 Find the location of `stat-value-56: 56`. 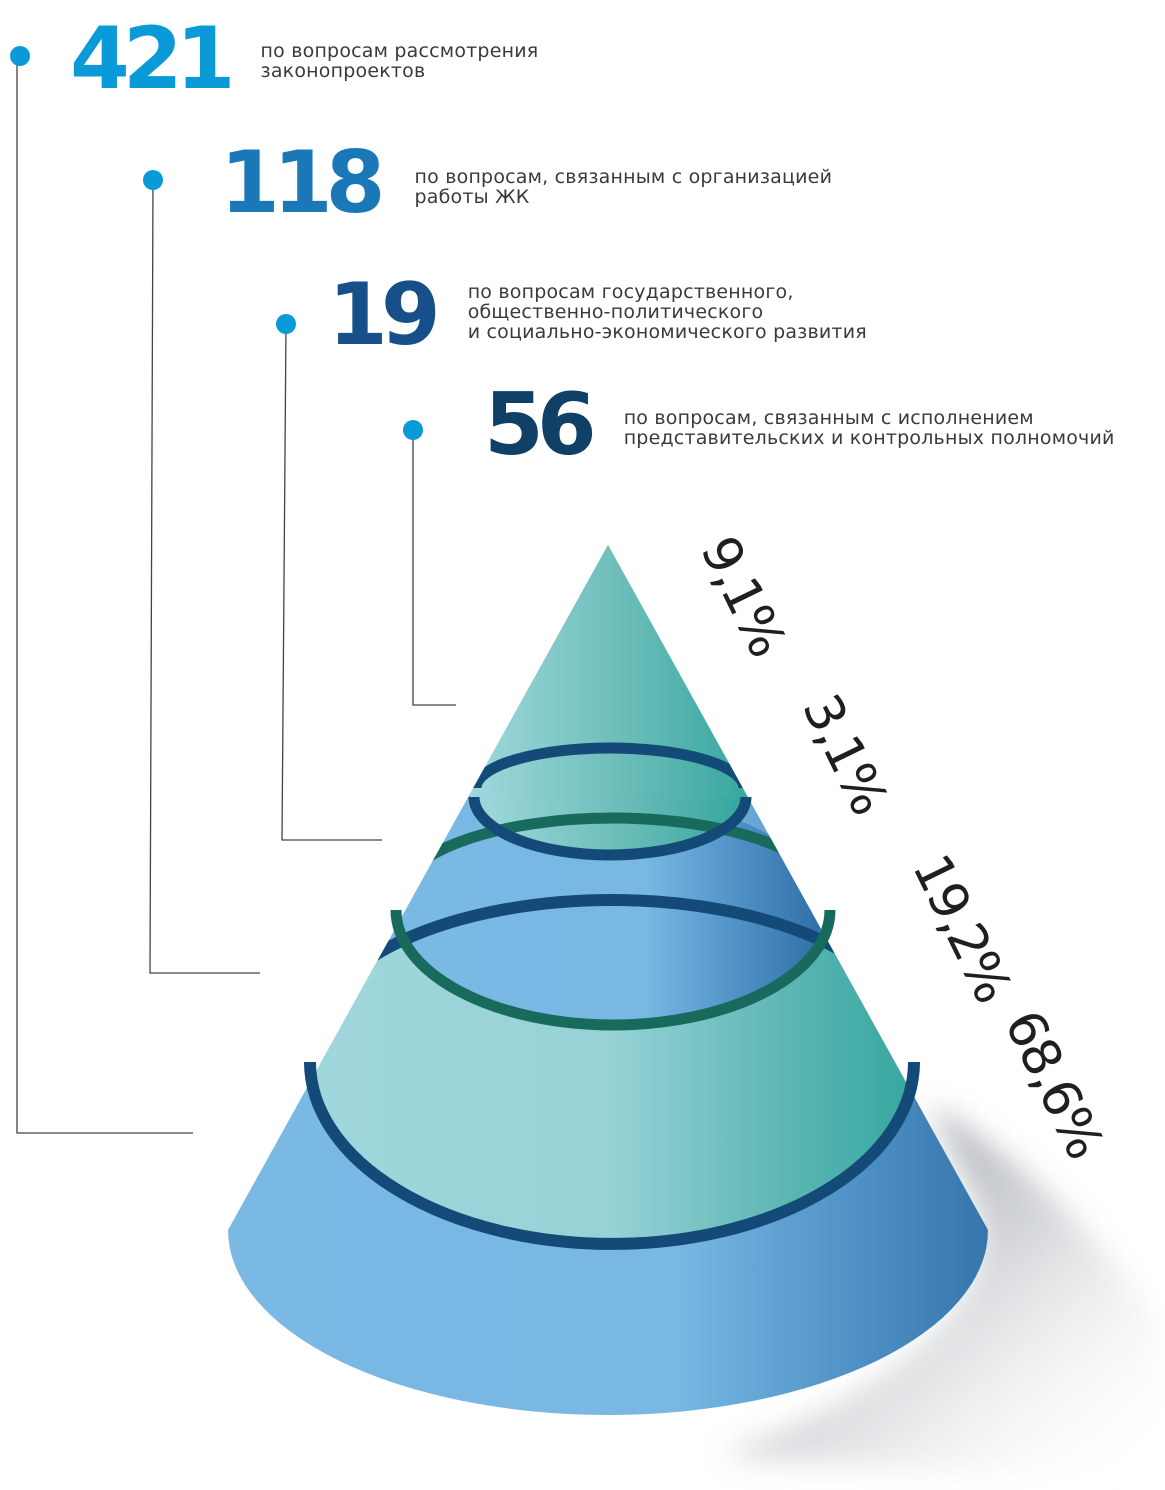

stat-value-56: 56 is located at coordinates (540, 425).